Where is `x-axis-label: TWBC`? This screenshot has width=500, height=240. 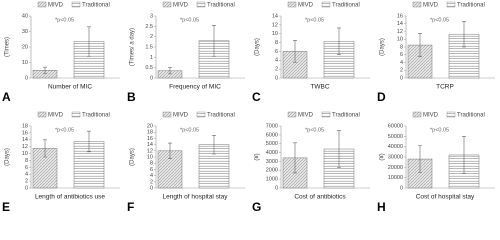 x-axis-label: TWBC is located at coordinates (319, 87).